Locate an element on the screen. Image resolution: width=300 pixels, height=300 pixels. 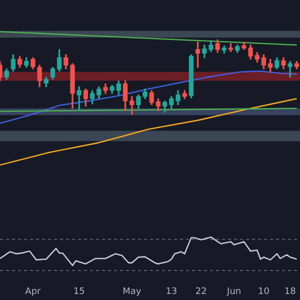
x-tick-label: 15 is located at coordinates (79, 291).